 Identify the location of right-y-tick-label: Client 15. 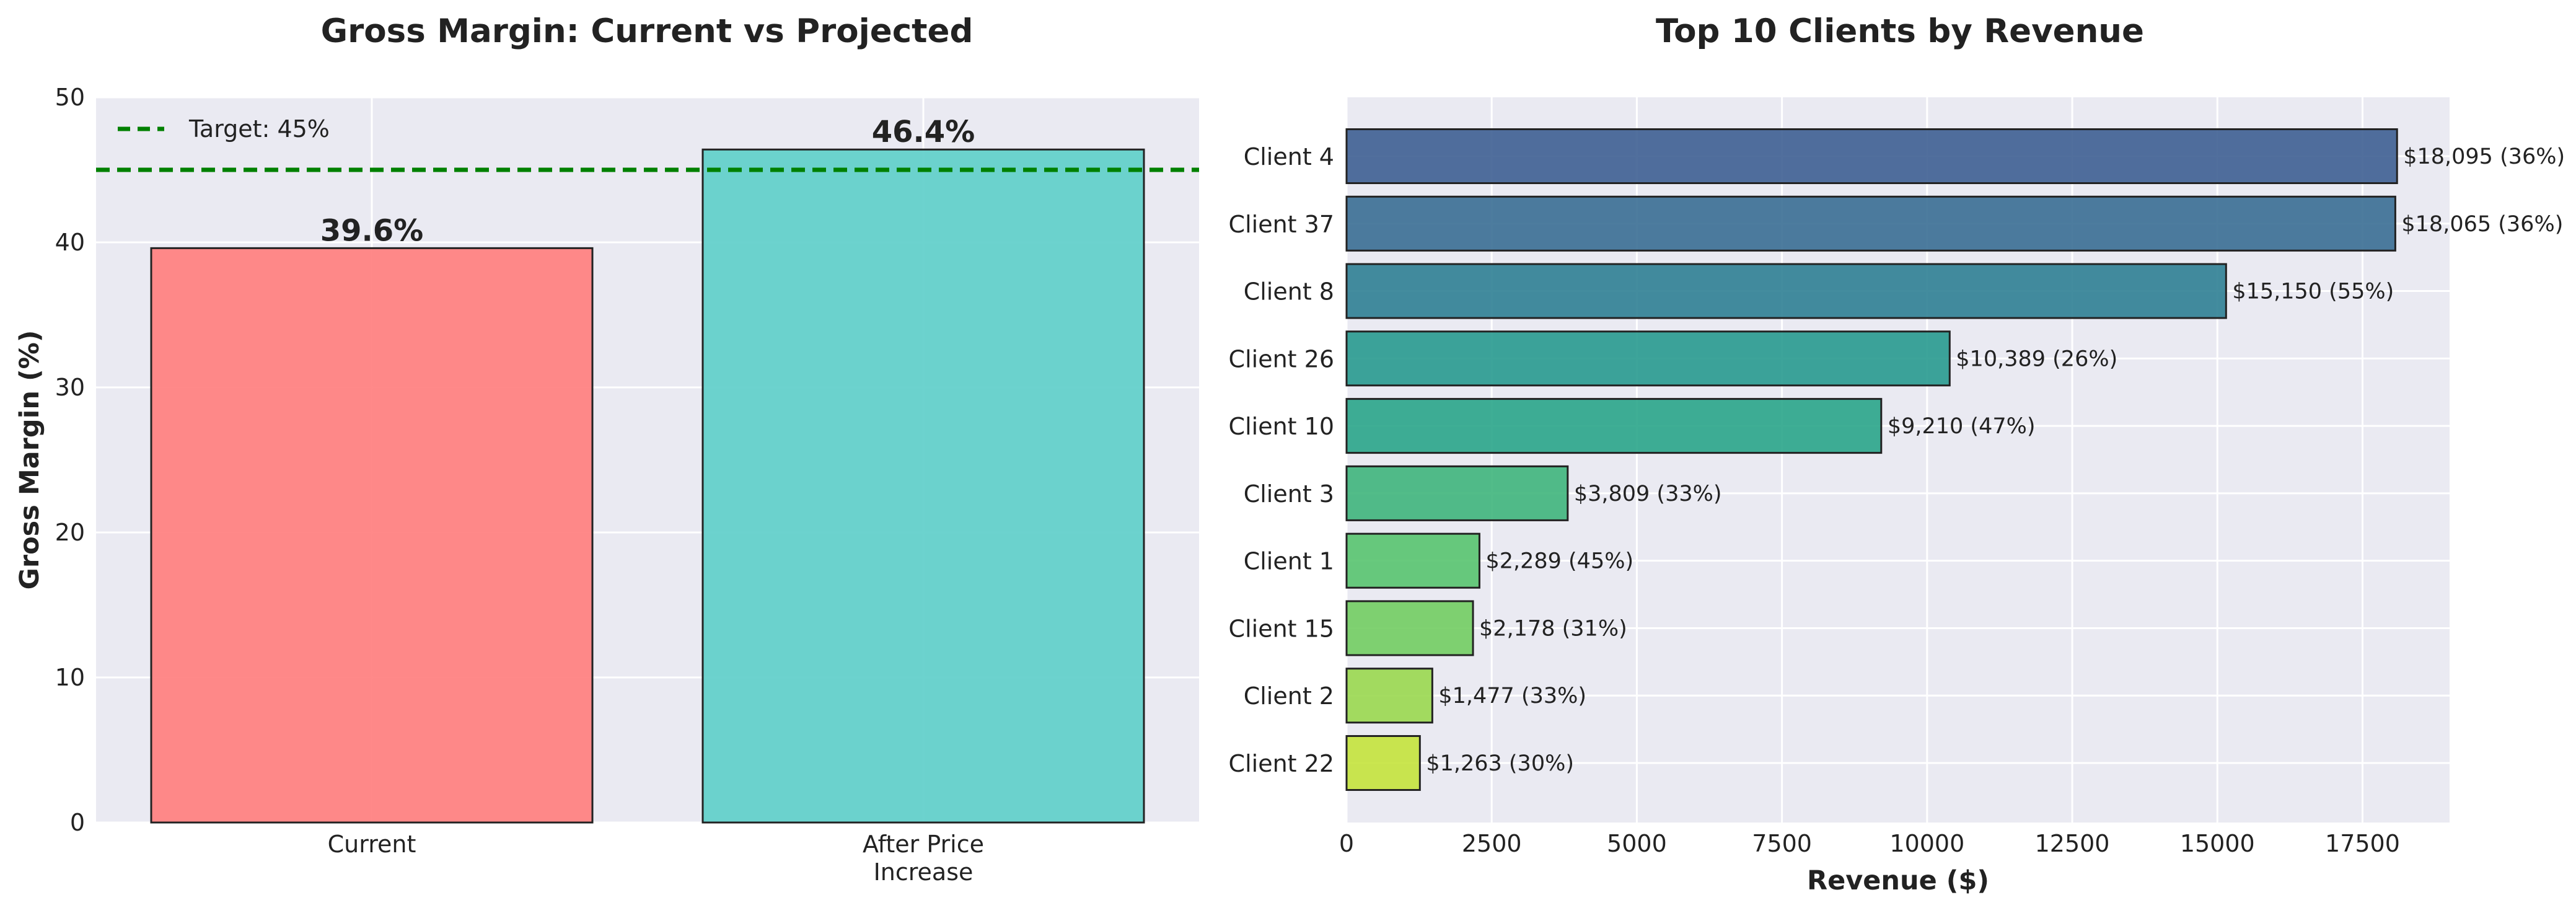
(1282, 628).